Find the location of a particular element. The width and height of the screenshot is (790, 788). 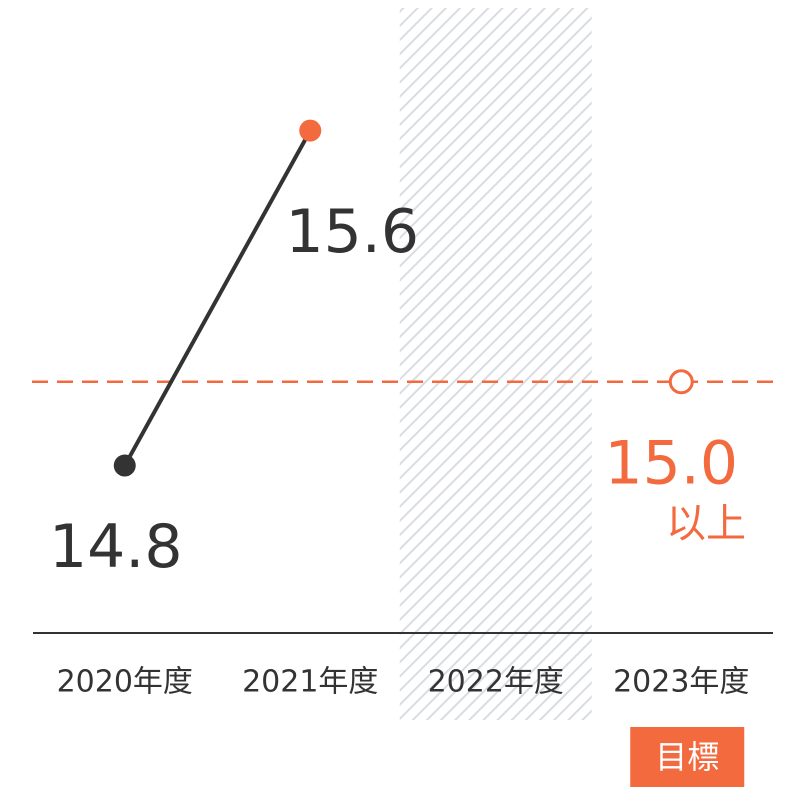

x-tick-label: 2020年度 is located at coordinates (125, 682).